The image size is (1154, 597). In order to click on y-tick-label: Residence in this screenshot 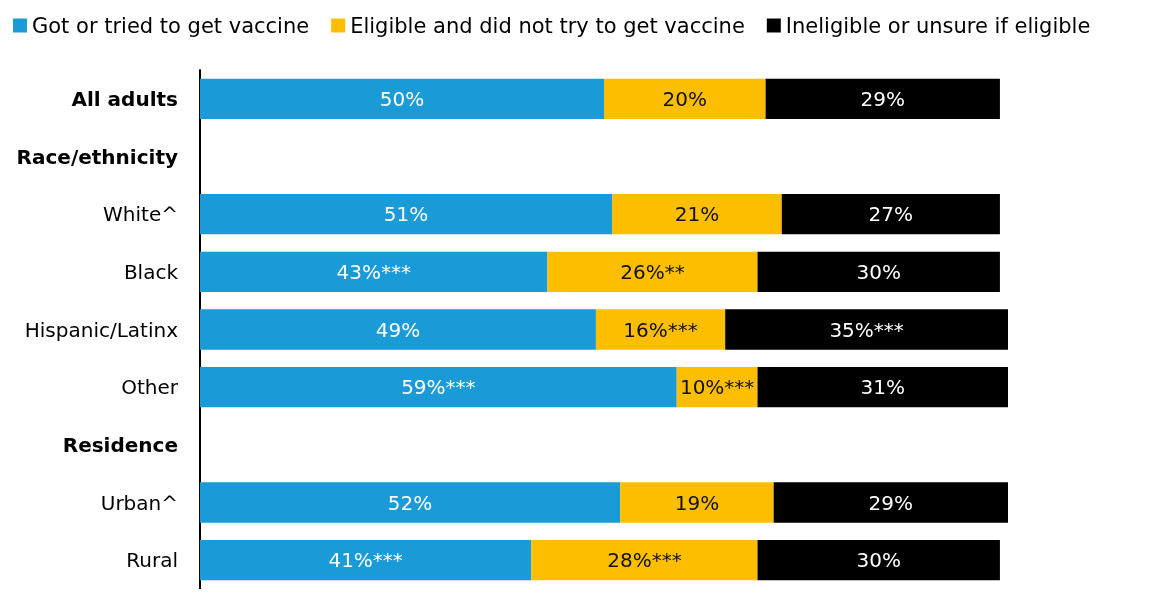, I will do `click(120, 444)`.